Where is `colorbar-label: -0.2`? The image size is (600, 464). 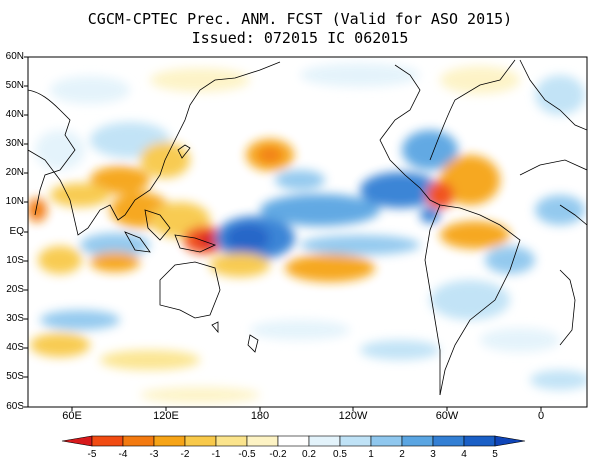
colorbar-label: -0.2 is located at coordinates (278, 454).